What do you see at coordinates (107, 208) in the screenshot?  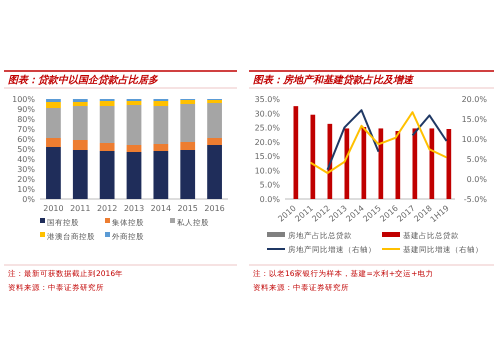 I see `x-tick-label: 2012` at bounding box center [107, 208].